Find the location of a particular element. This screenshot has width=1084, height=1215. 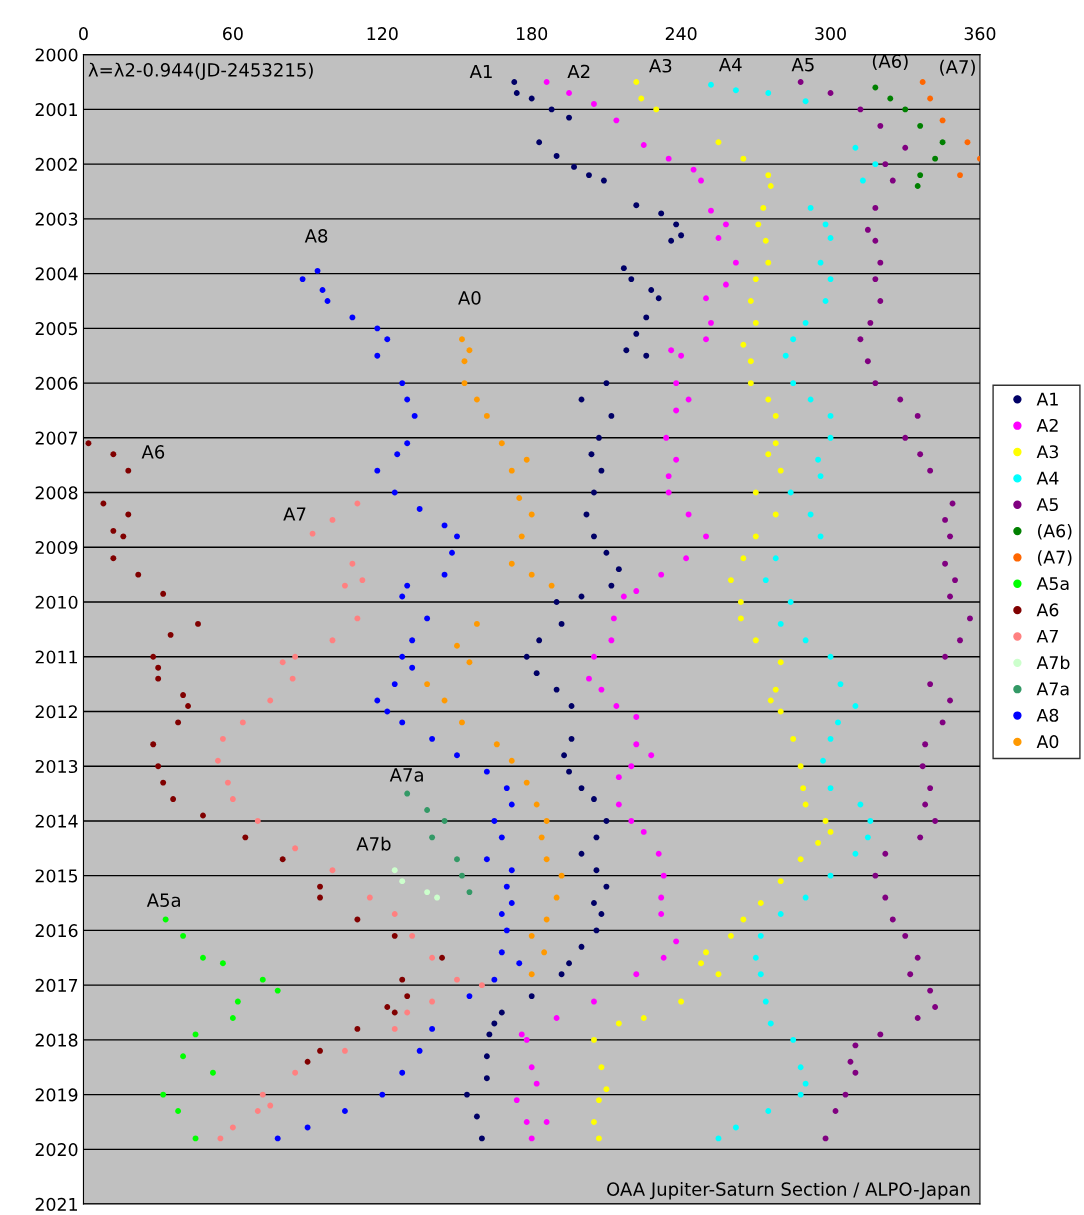

x-tick-label: 0 is located at coordinates (83, 34).